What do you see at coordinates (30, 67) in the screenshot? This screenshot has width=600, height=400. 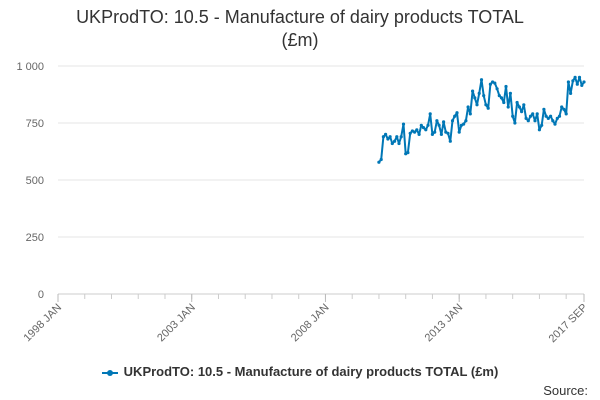 I see `y-tick-label: 1 000` at bounding box center [30, 67].